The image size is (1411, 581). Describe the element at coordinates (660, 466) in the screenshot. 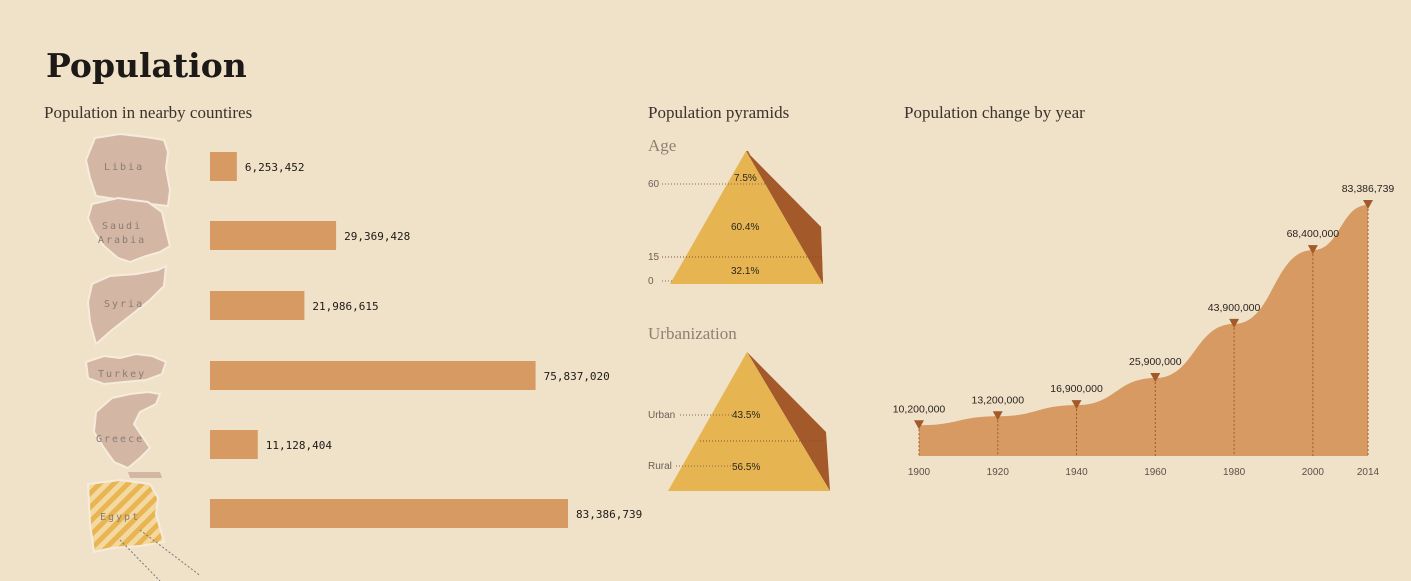

I see `rural-label: Rural` at that location.